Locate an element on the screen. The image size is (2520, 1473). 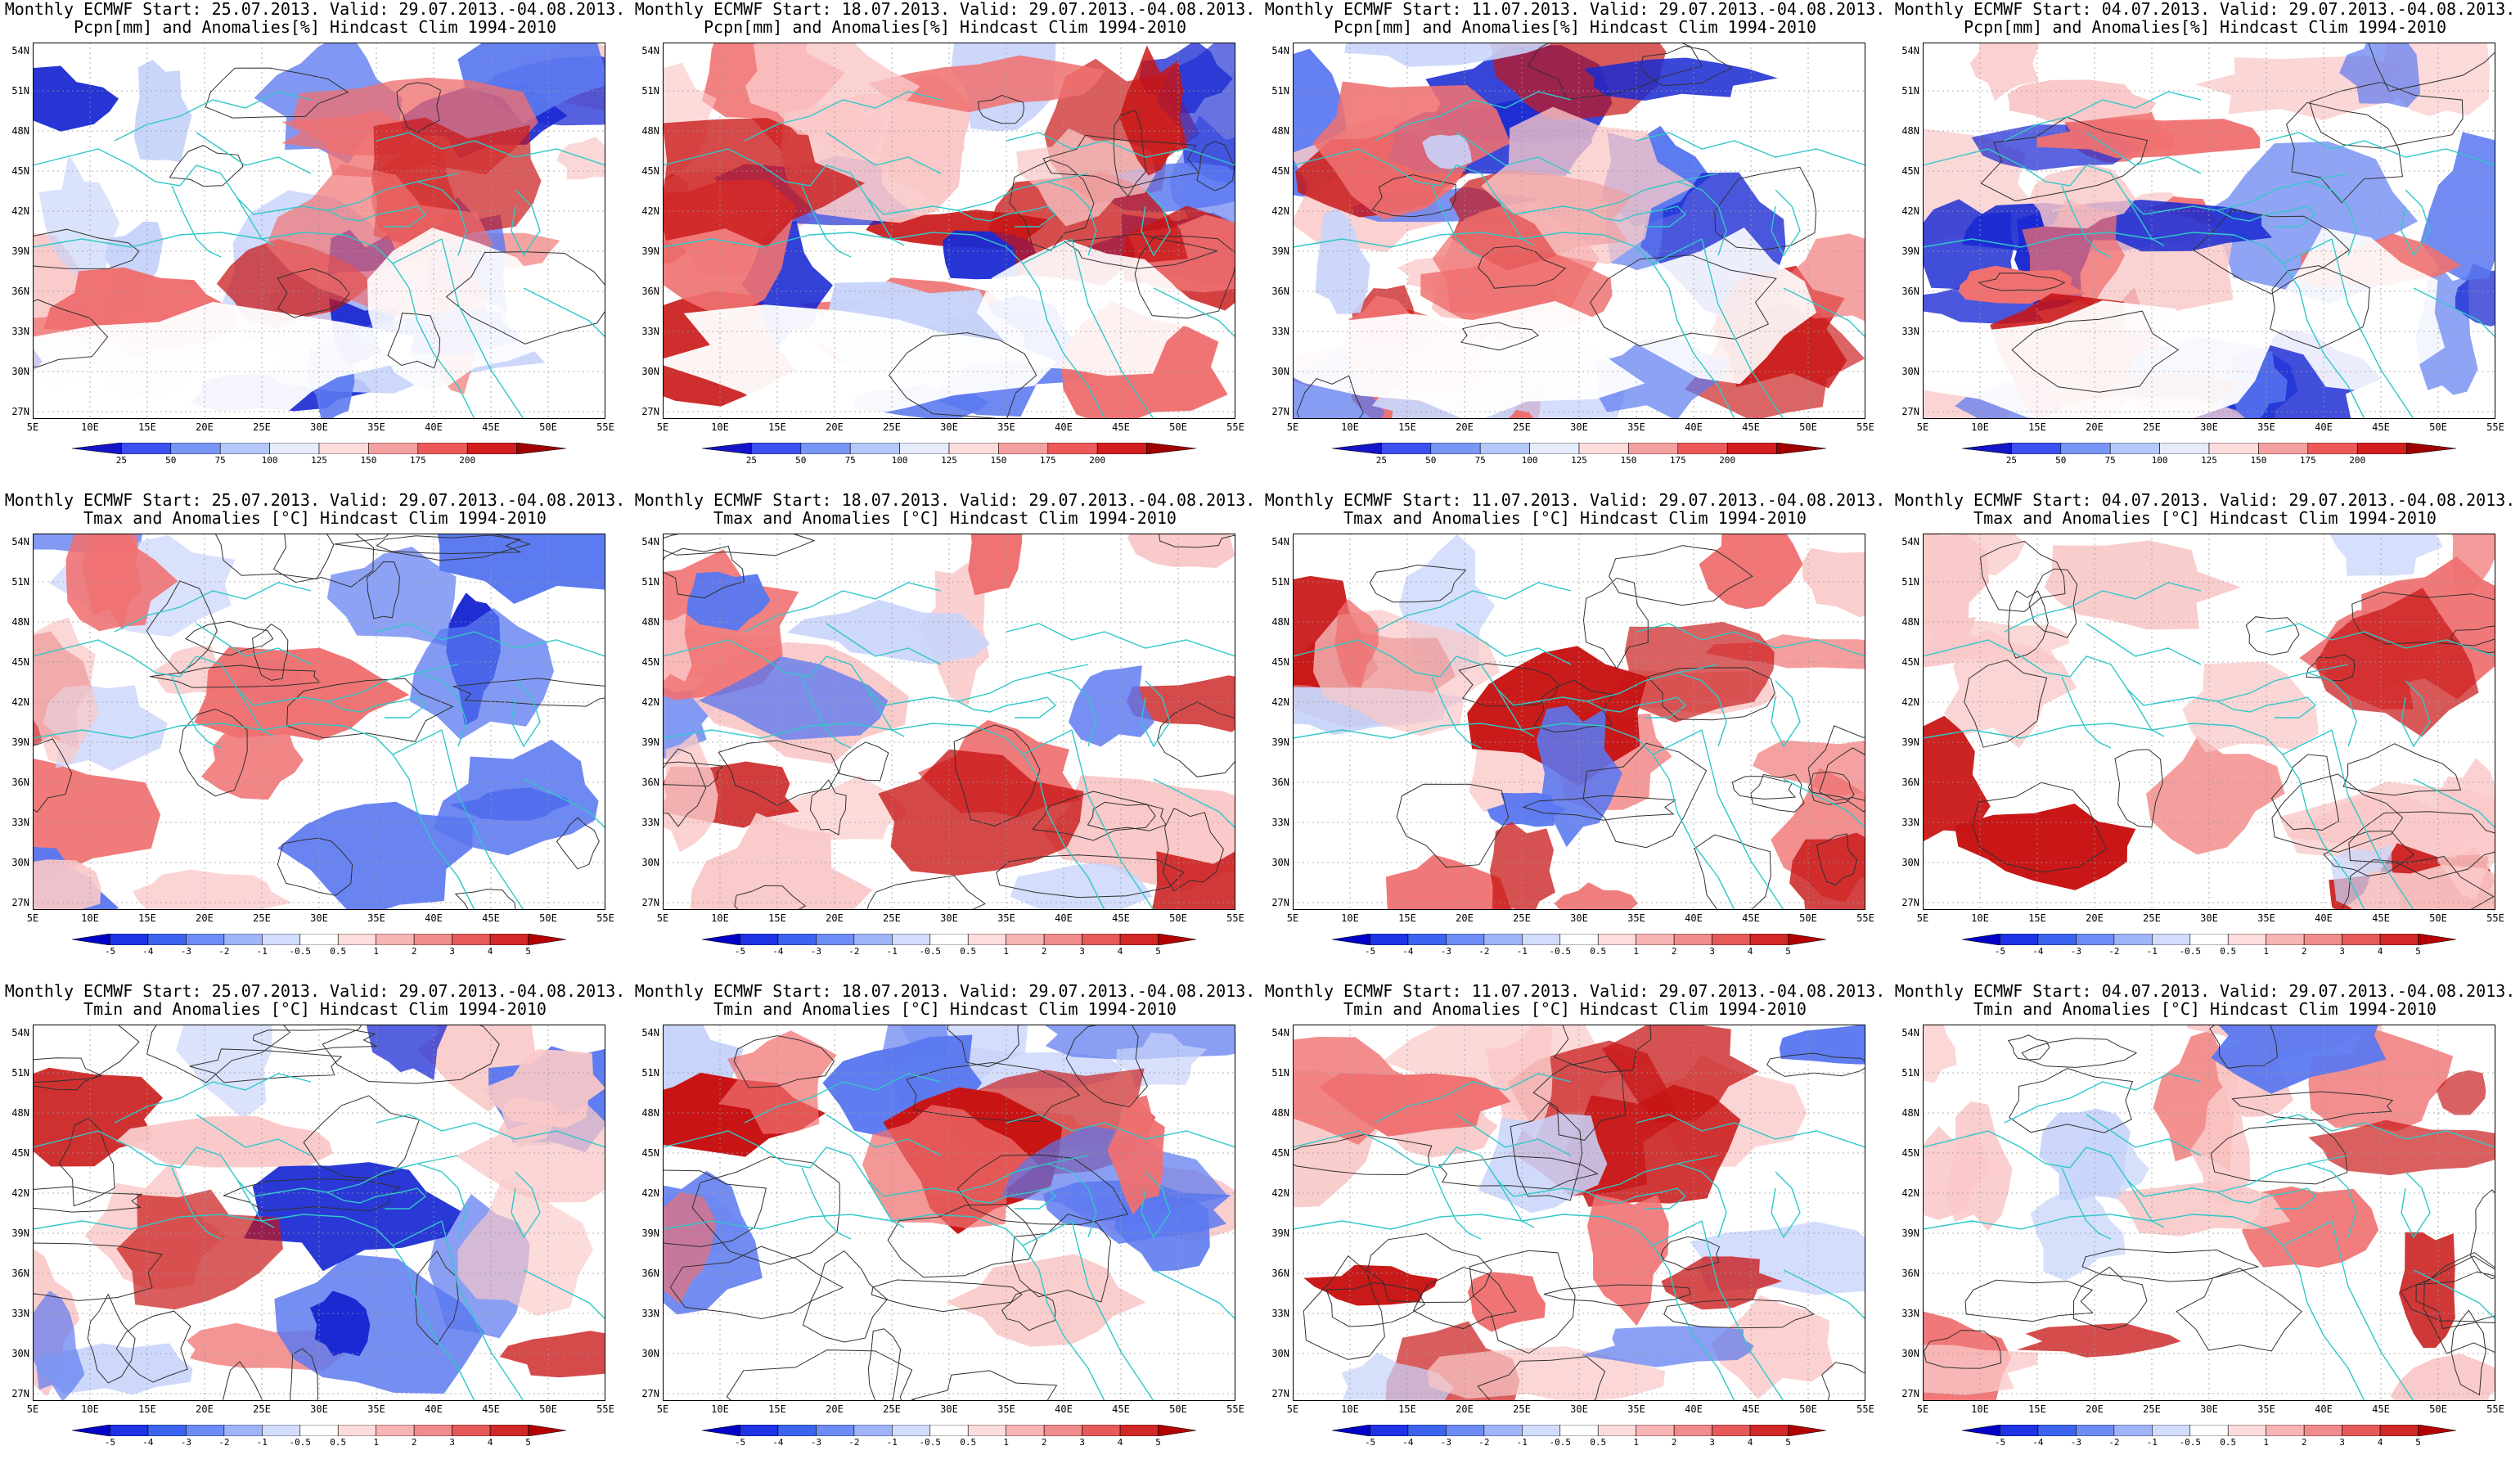
longitude-tick-label: 15E is located at coordinates (1407, 427).